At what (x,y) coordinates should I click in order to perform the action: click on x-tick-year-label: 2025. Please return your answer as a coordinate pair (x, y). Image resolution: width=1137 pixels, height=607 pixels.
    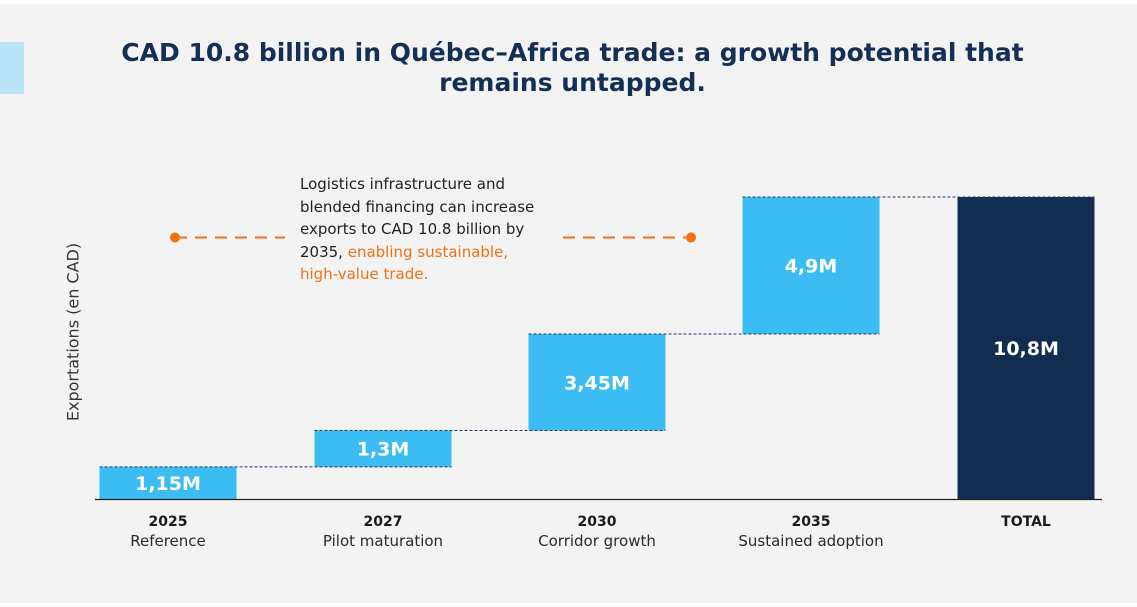
    Looking at the image, I should click on (168, 522).